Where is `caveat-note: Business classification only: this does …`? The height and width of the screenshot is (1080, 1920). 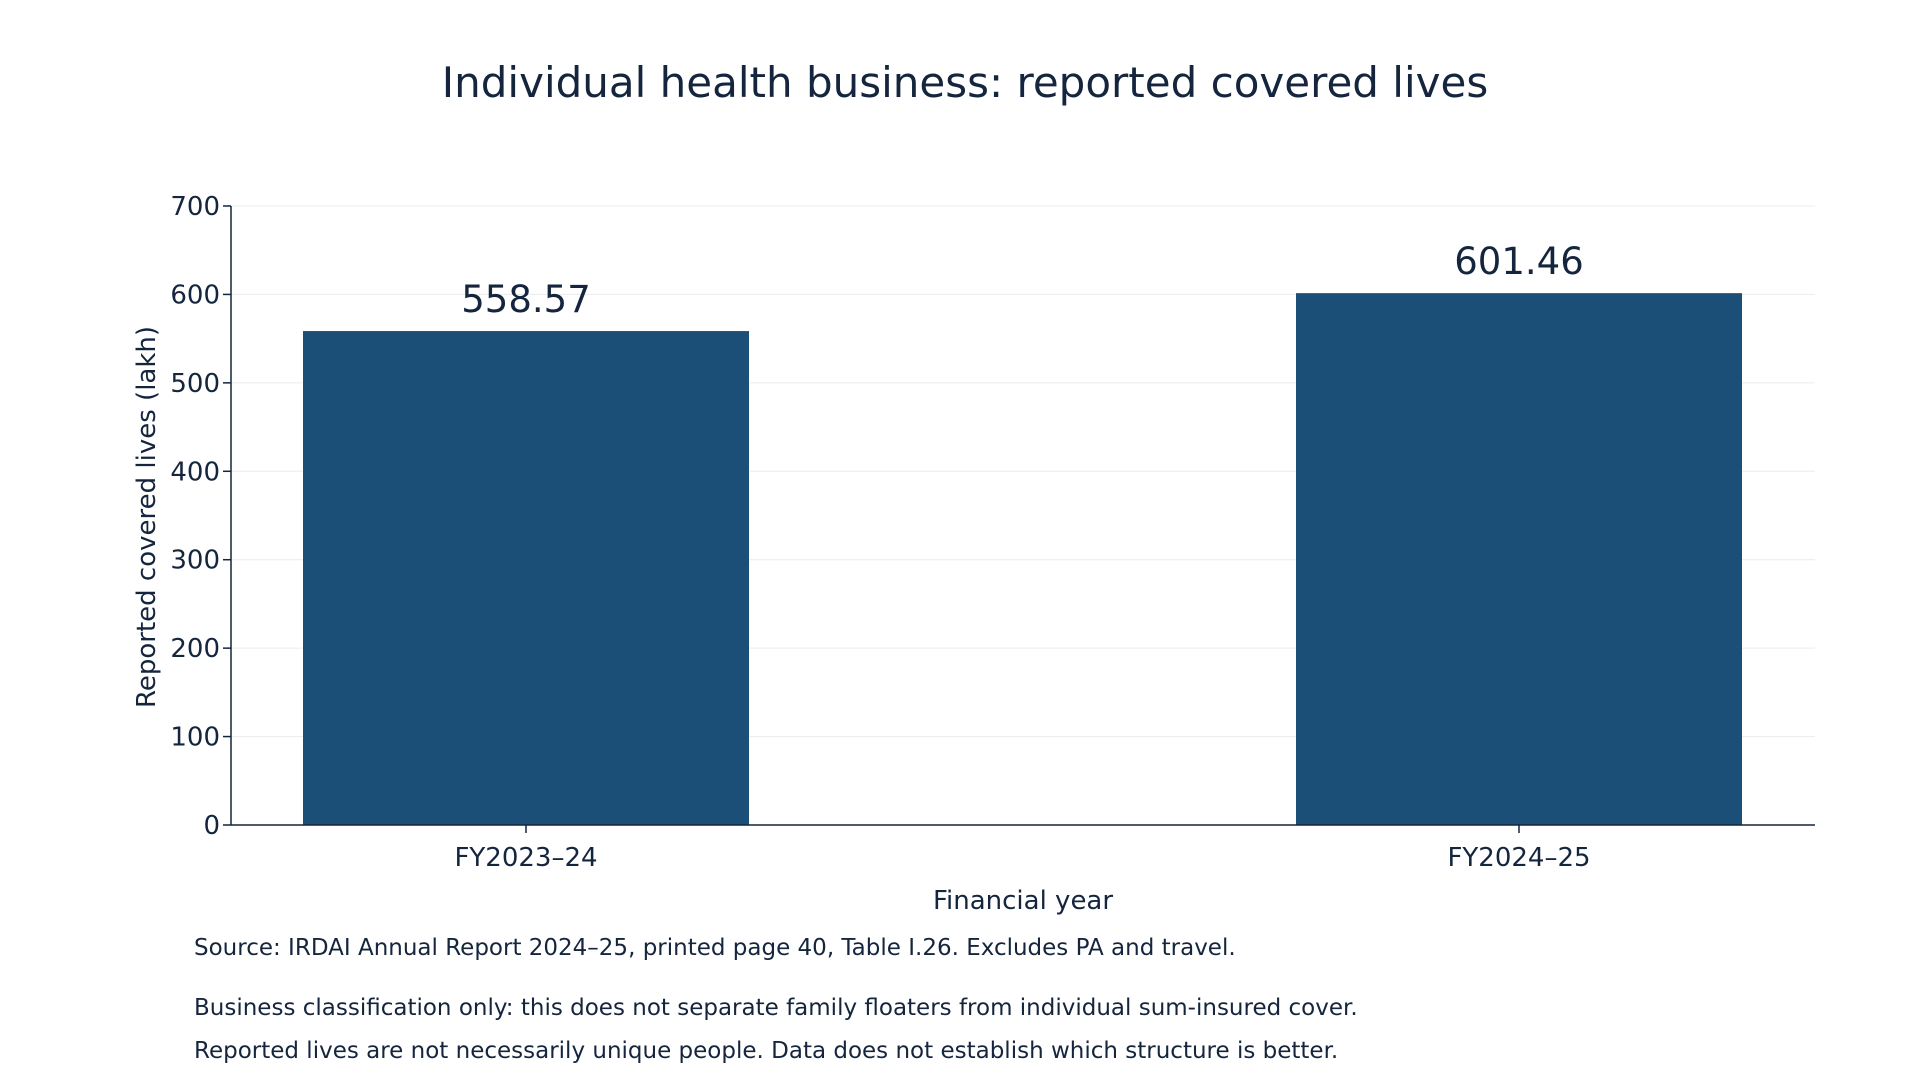 caveat-note: Business classification only: this does … is located at coordinates (776, 1008).